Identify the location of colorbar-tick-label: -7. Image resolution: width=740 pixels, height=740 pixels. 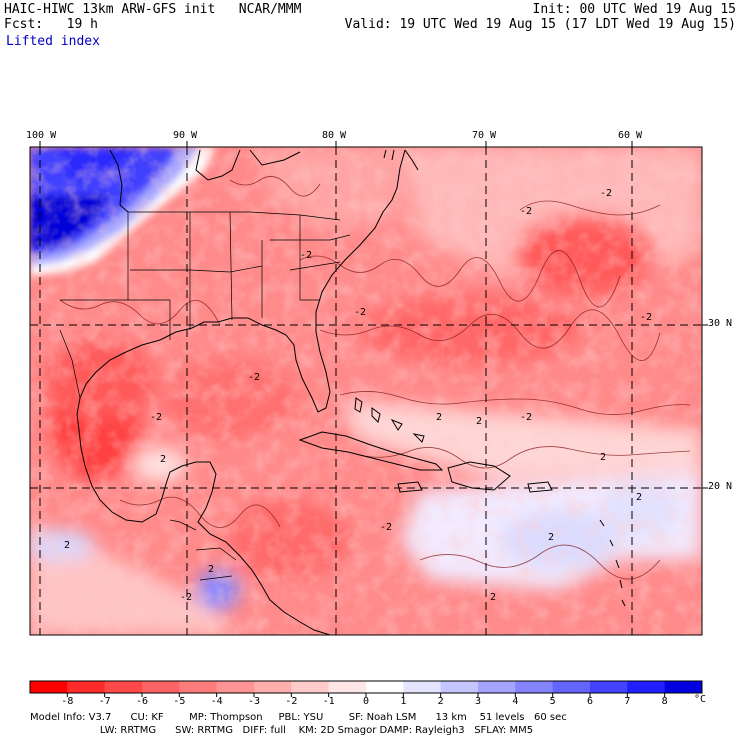
(104, 701).